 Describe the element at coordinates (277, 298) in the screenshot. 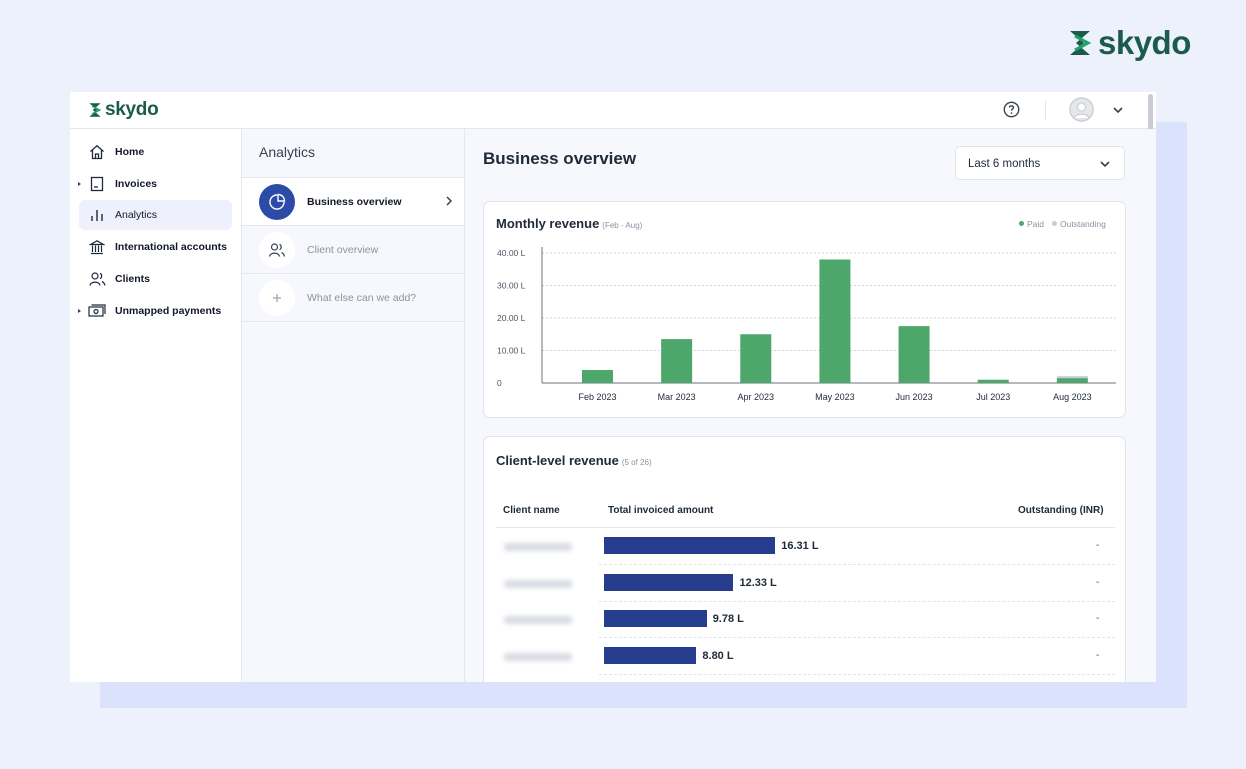

I see `plus-icon` at that location.